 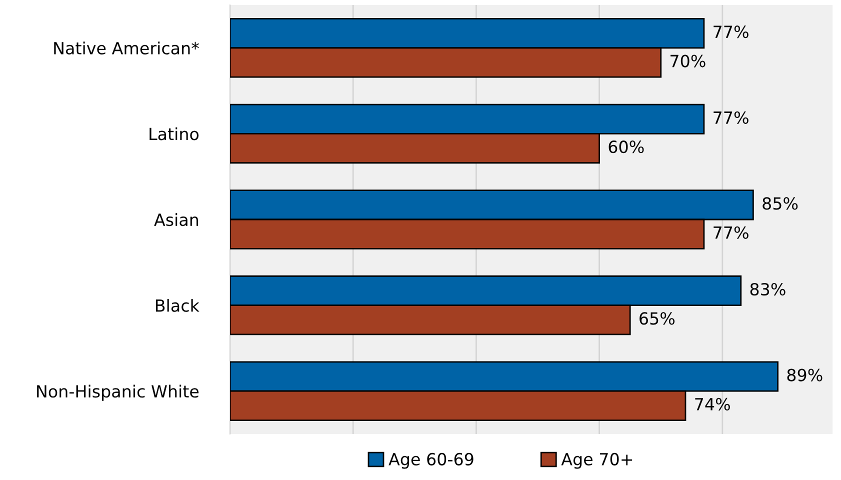 What do you see at coordinates (174, 133) in the screenshot?
I see `y-tick-label: Latino` at bounding box center [174, 133].